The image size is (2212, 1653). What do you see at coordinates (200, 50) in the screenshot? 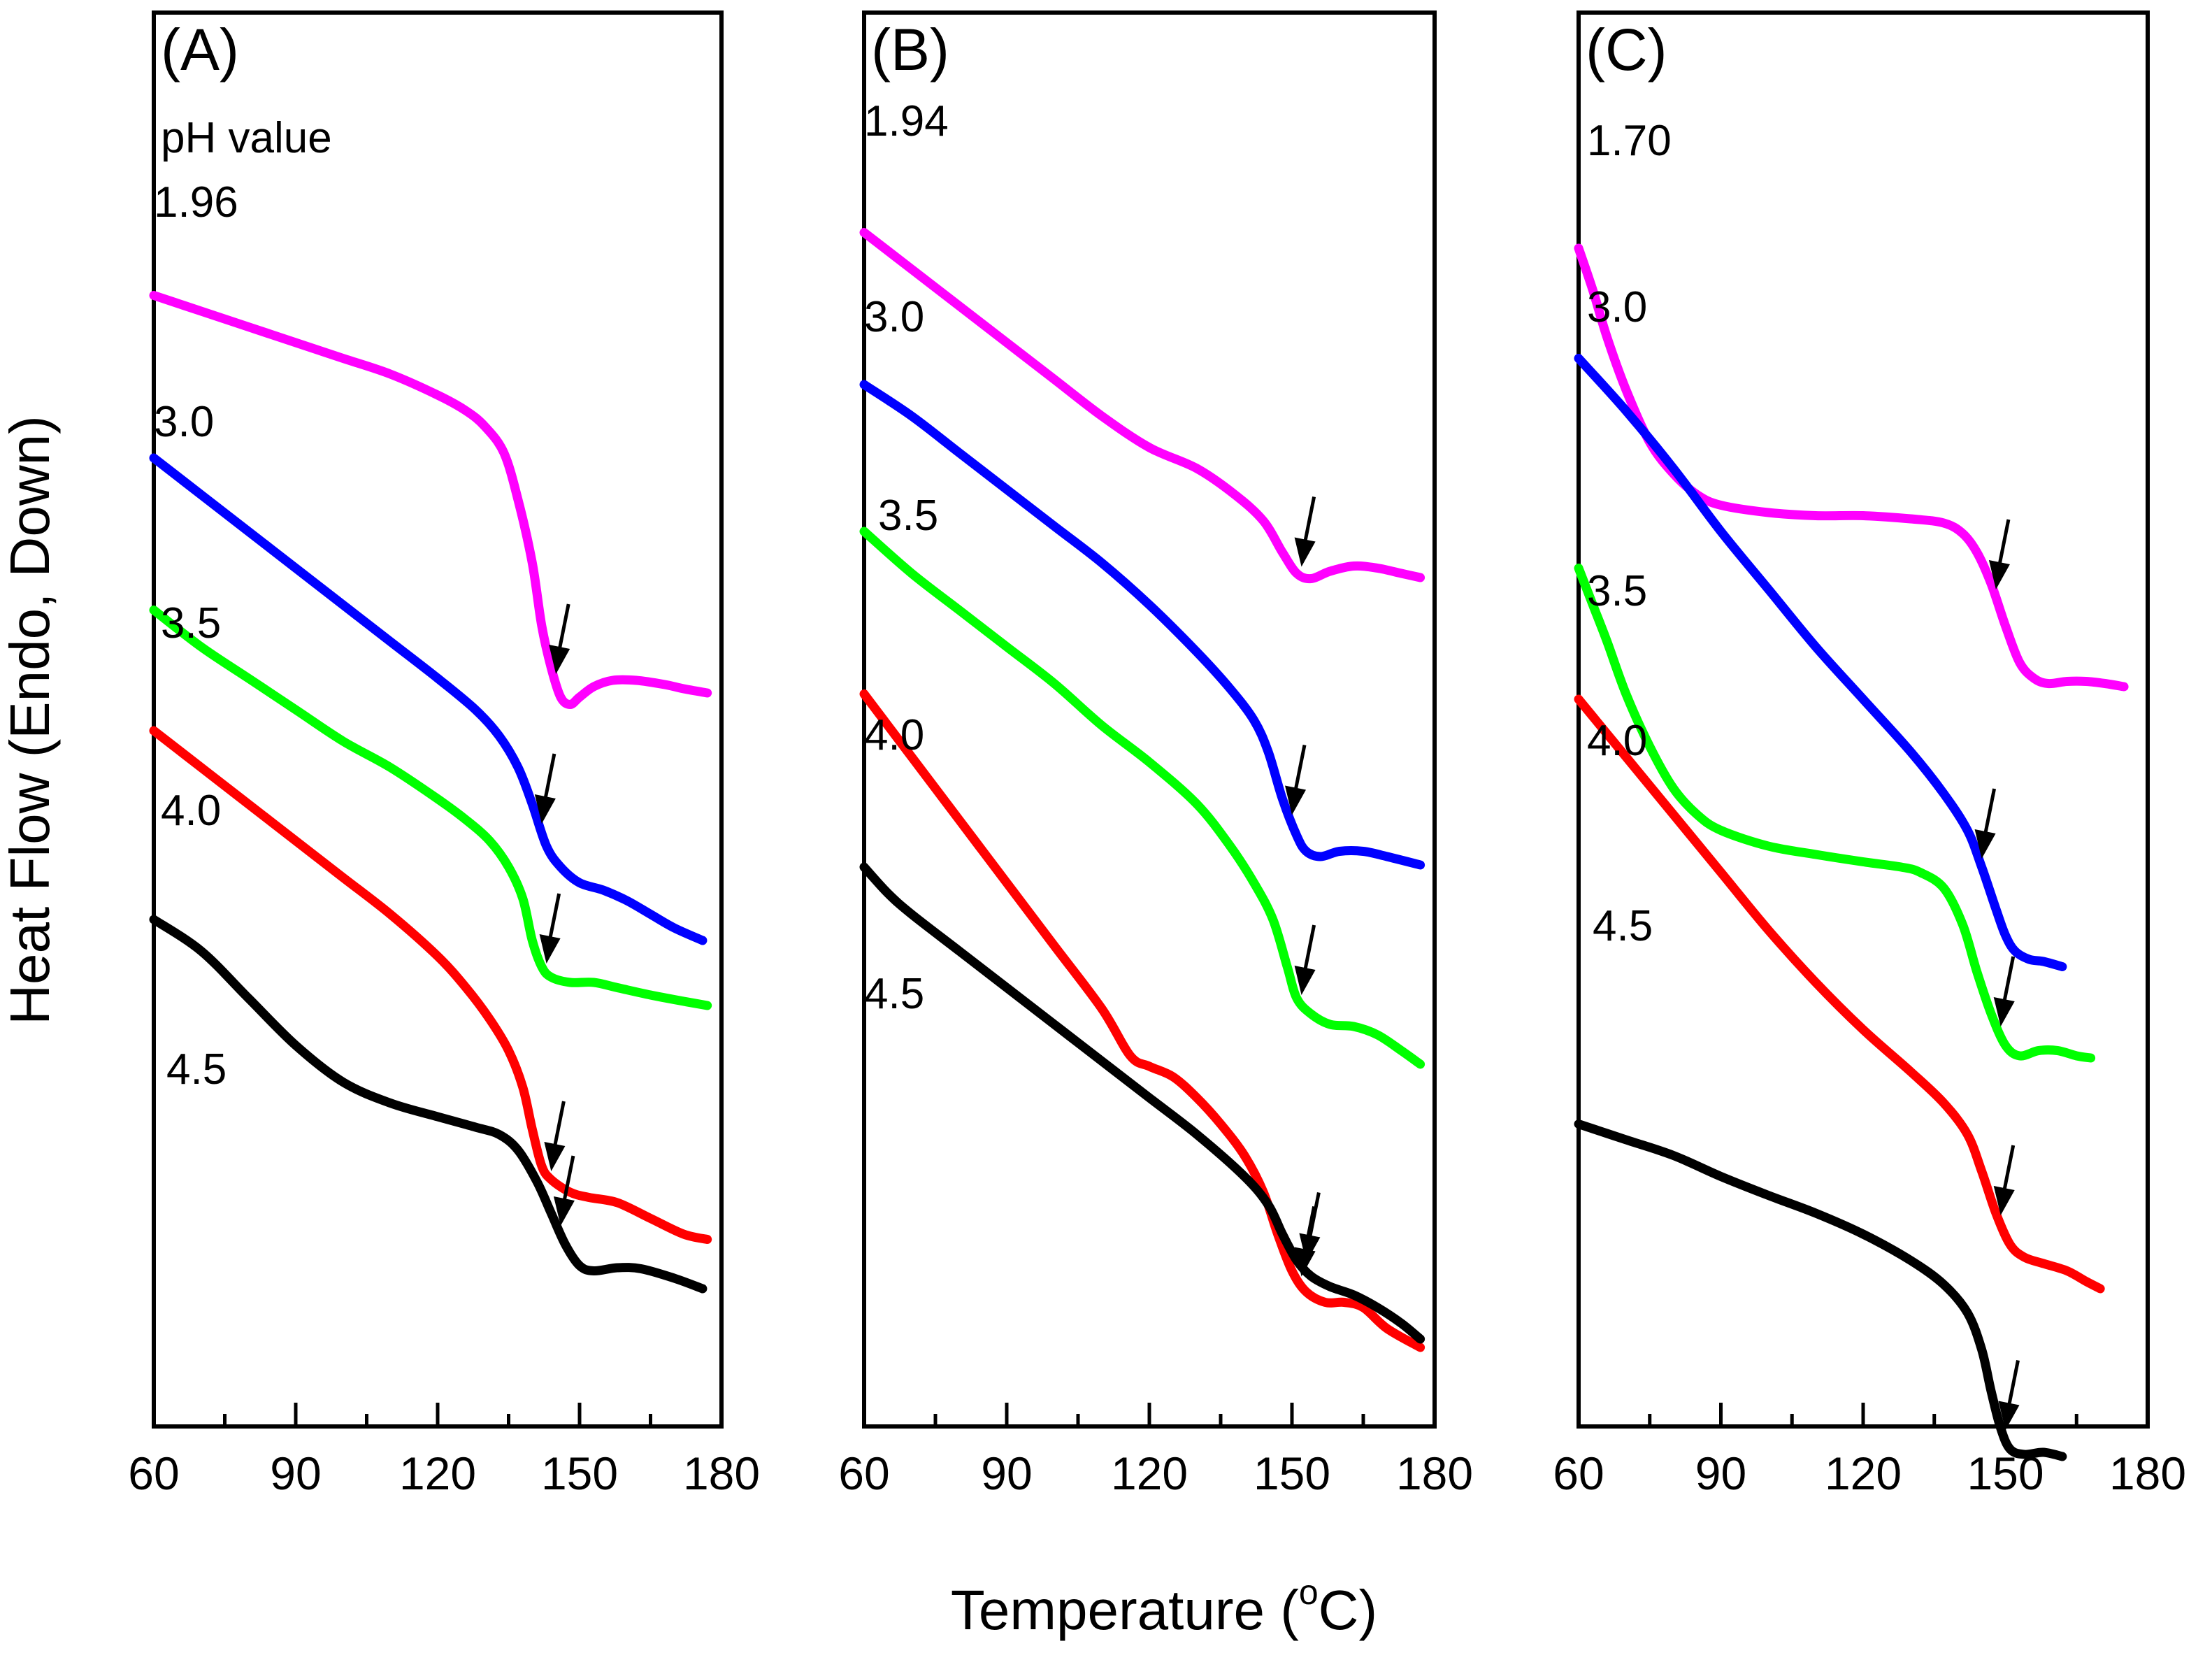
I see `panel-label: (A)` at bounding box center [200, 50].